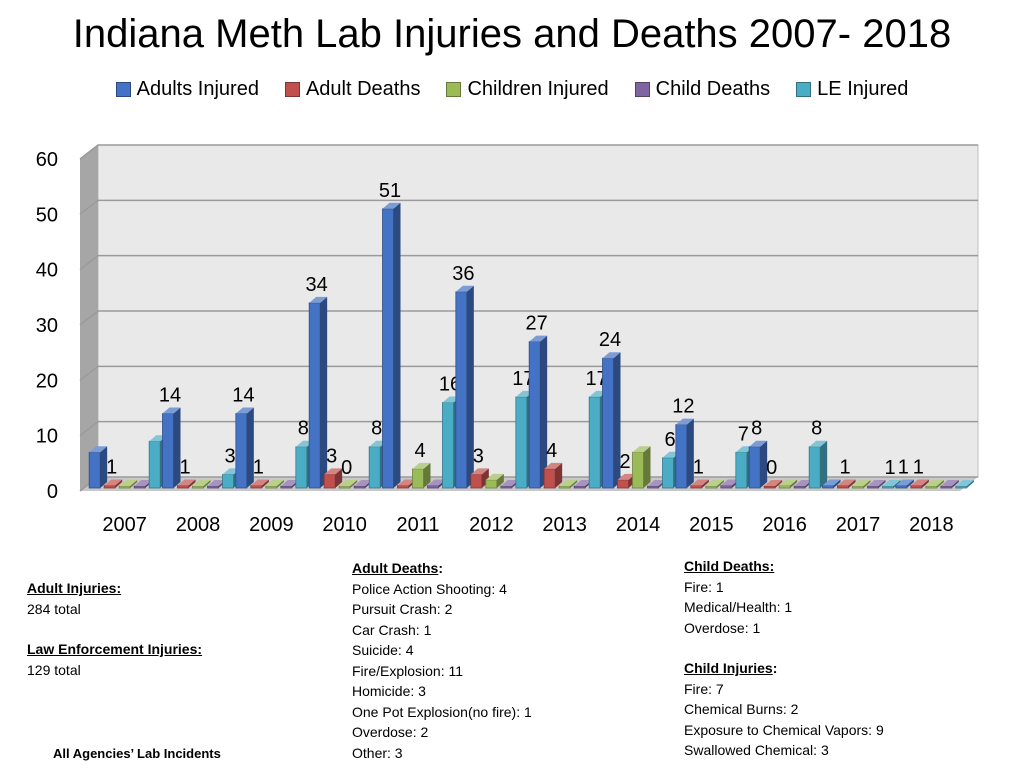 Image resolution: width=1024 pixels, height=768 pixels. What do you see at coordinates (537, 324) in the screenshot?
I see `data-label: 27` at bounding box center [537, 324].